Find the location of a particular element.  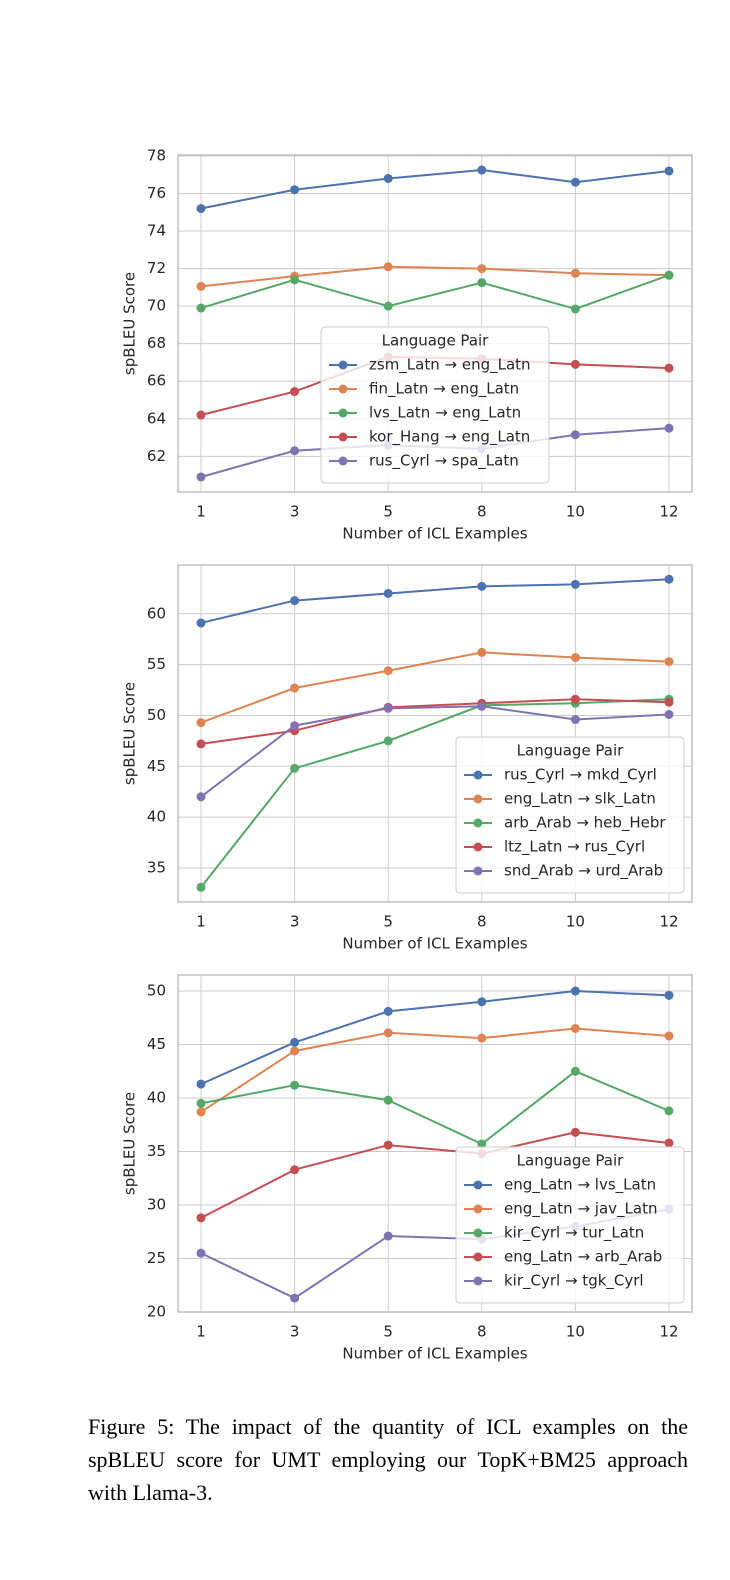

y-tick-label: 76 is located at coordinates (156, 193).